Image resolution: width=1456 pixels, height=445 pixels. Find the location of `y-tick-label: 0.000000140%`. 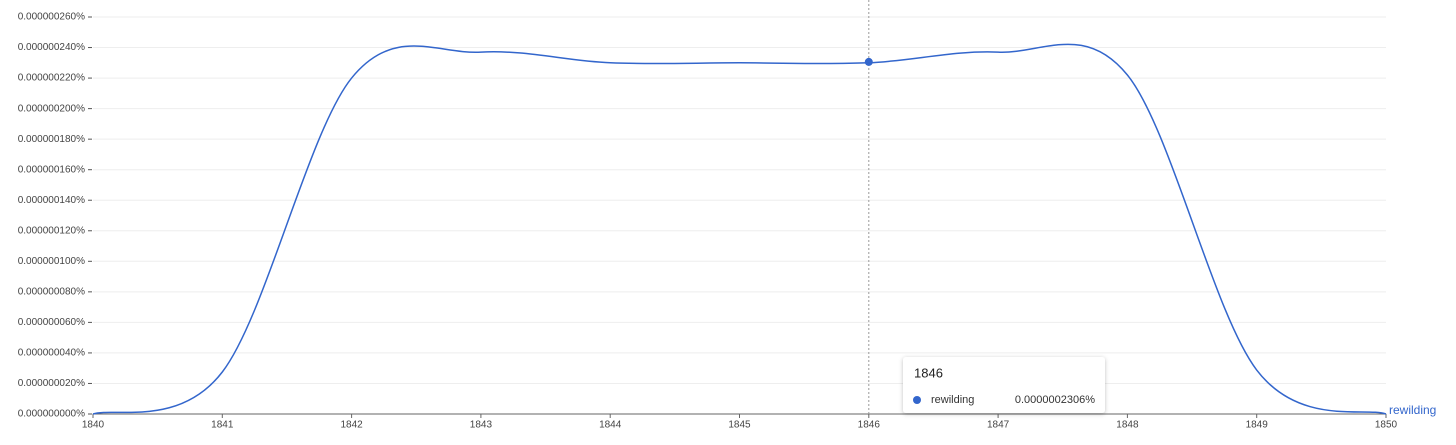

y-tick-label: 0.000000140% is located at coordinates (51, 200).